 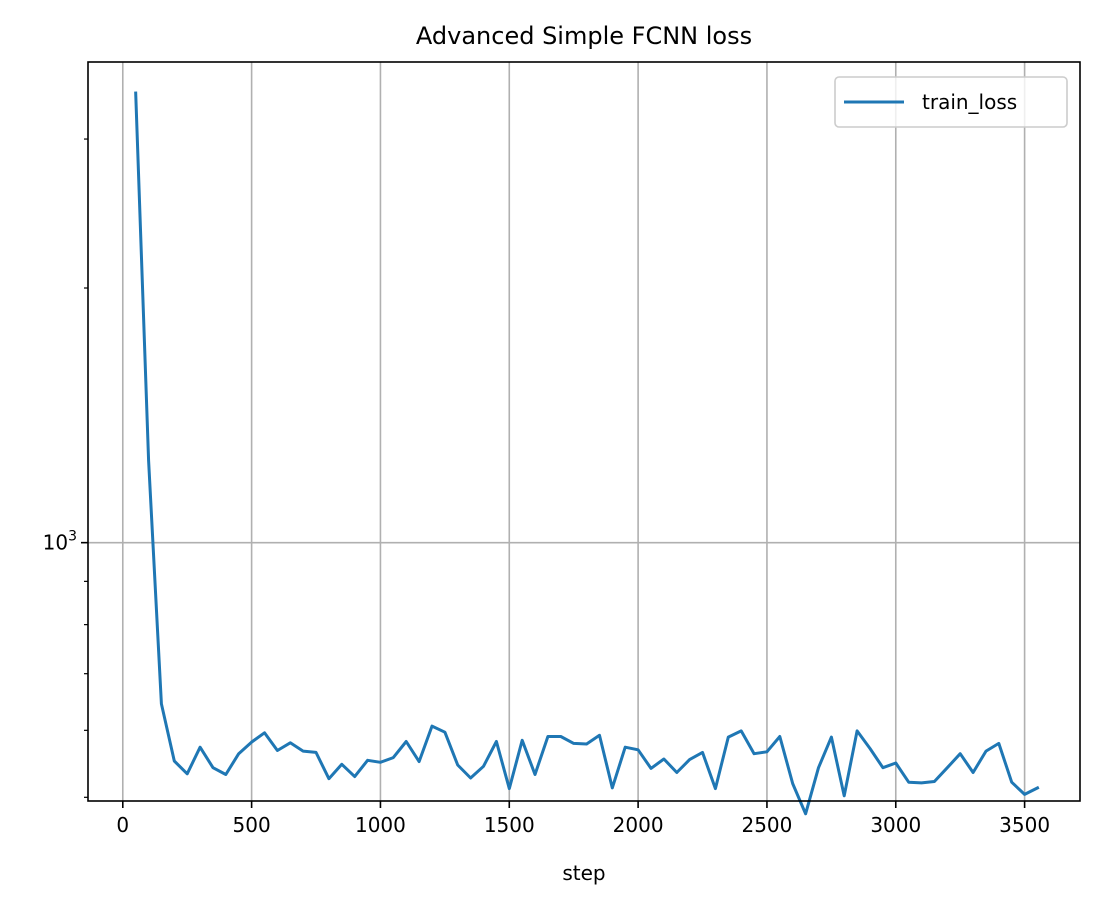 What do you see at coordinates (122, 825) in the screenshot?
I see `x-tick-label: 0` at bounding box center [122, 825].